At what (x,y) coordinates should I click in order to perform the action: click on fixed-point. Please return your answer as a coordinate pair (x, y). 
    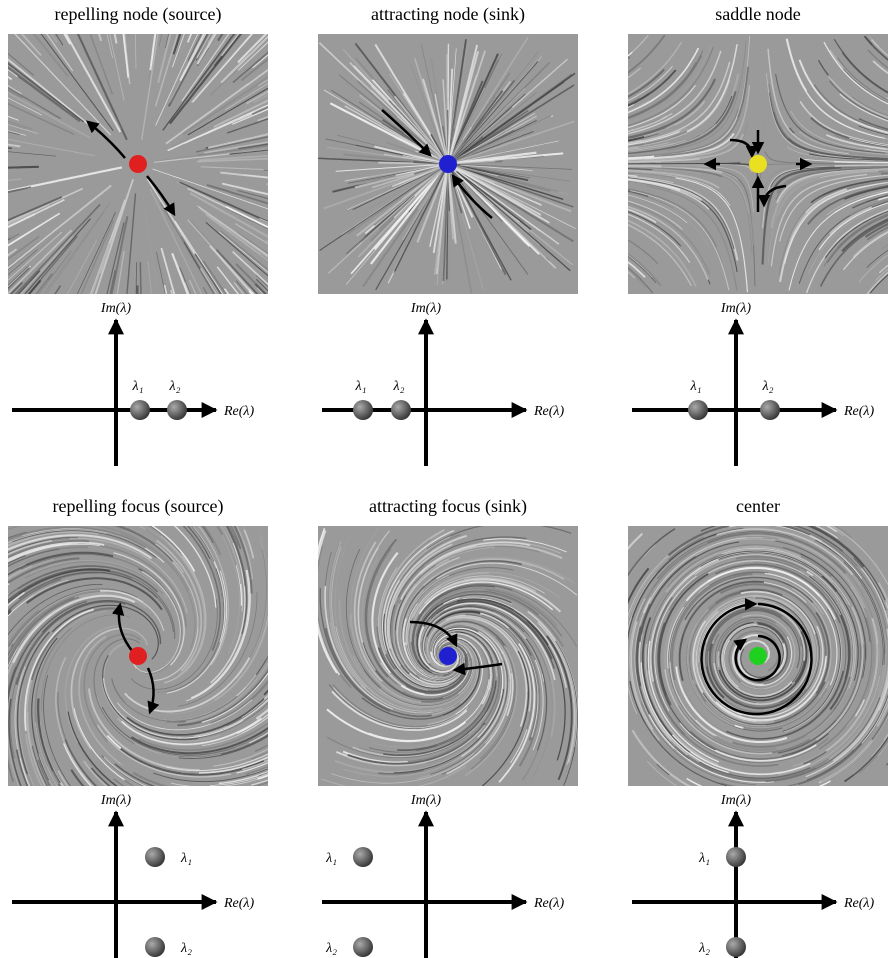
    Looking at the image, I should click on (758, 164).